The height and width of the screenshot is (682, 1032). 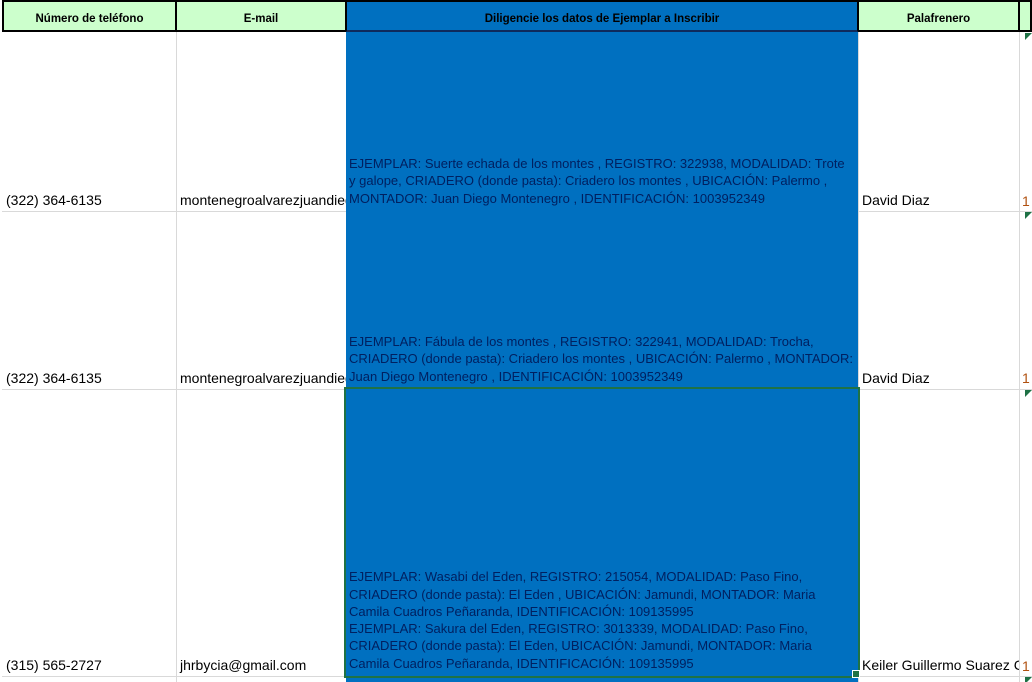 I want to click on cell-phone-row1: (322) 364-6135, so click(x=54, y=200).